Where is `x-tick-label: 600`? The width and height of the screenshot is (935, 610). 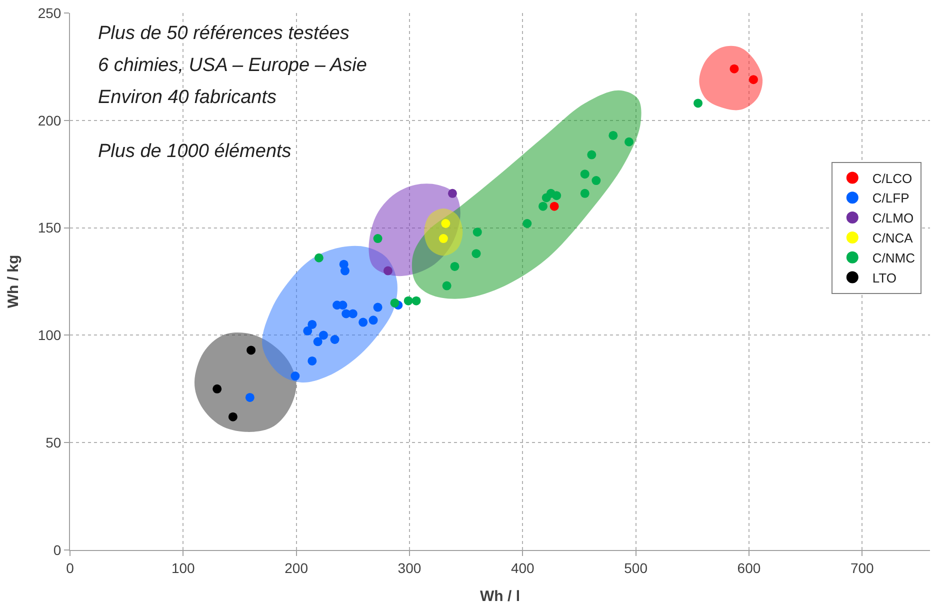
x-tick-label: 600 is located at coordinates (749, 568).